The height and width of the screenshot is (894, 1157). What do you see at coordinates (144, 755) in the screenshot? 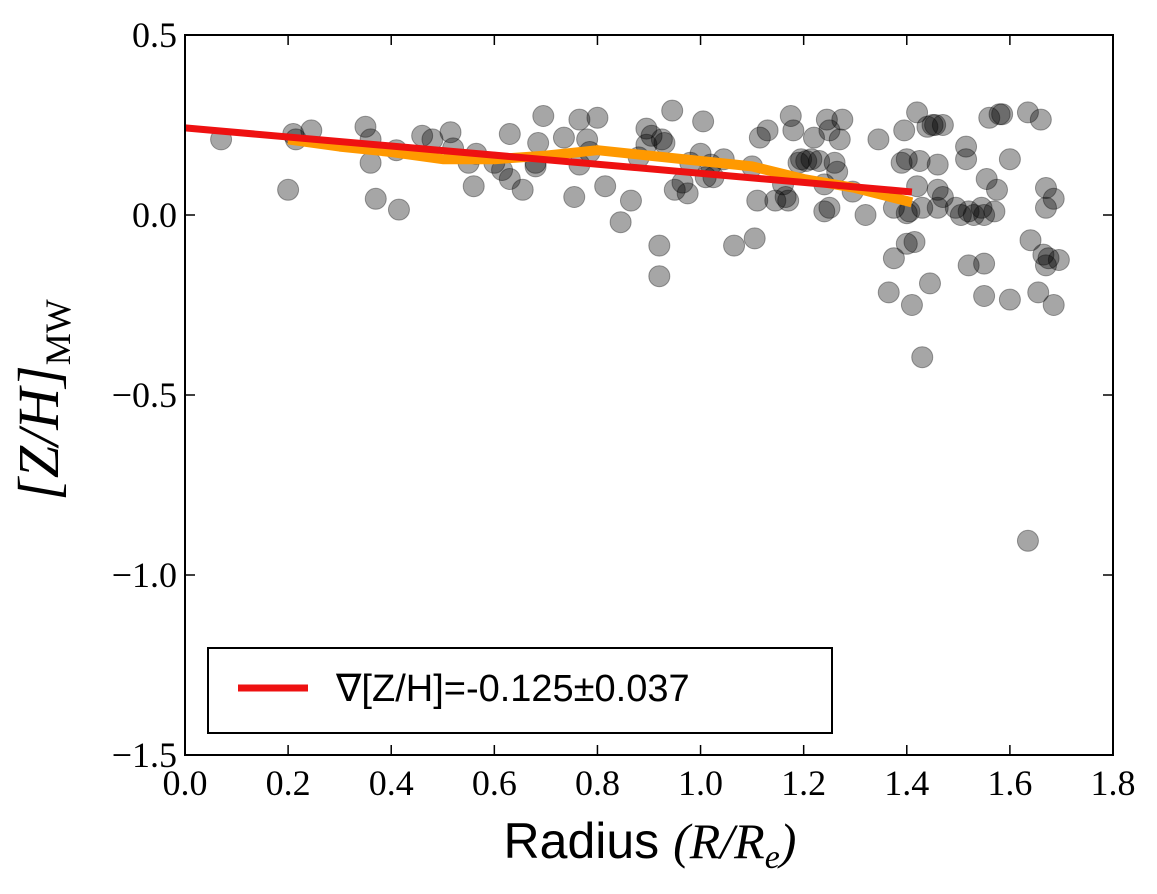
I see `y-tick-label: −1.5` at bounding box center [144, 755].